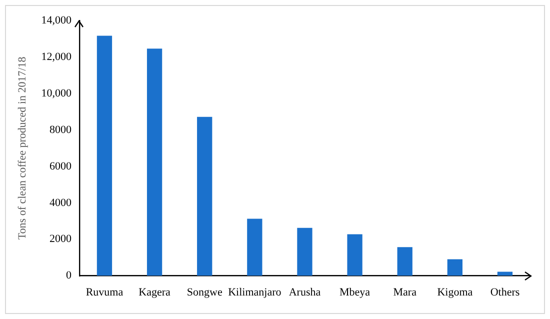 The image size is (550, 319). Describe the element at coordinates (255, 292) in the screenshot. I see `x-tick-label: Kilimanjaro` at that location.